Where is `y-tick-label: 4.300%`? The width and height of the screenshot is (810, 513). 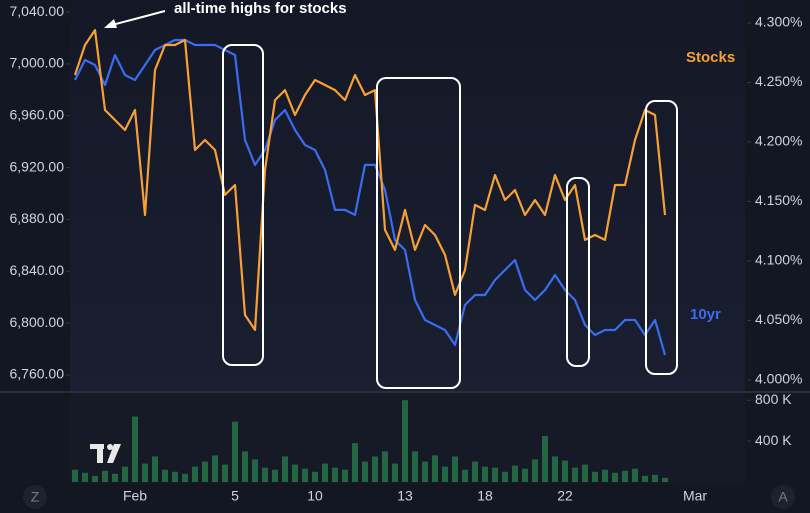 y-tick-label: 4.300% is located at coordinates (778, 22).